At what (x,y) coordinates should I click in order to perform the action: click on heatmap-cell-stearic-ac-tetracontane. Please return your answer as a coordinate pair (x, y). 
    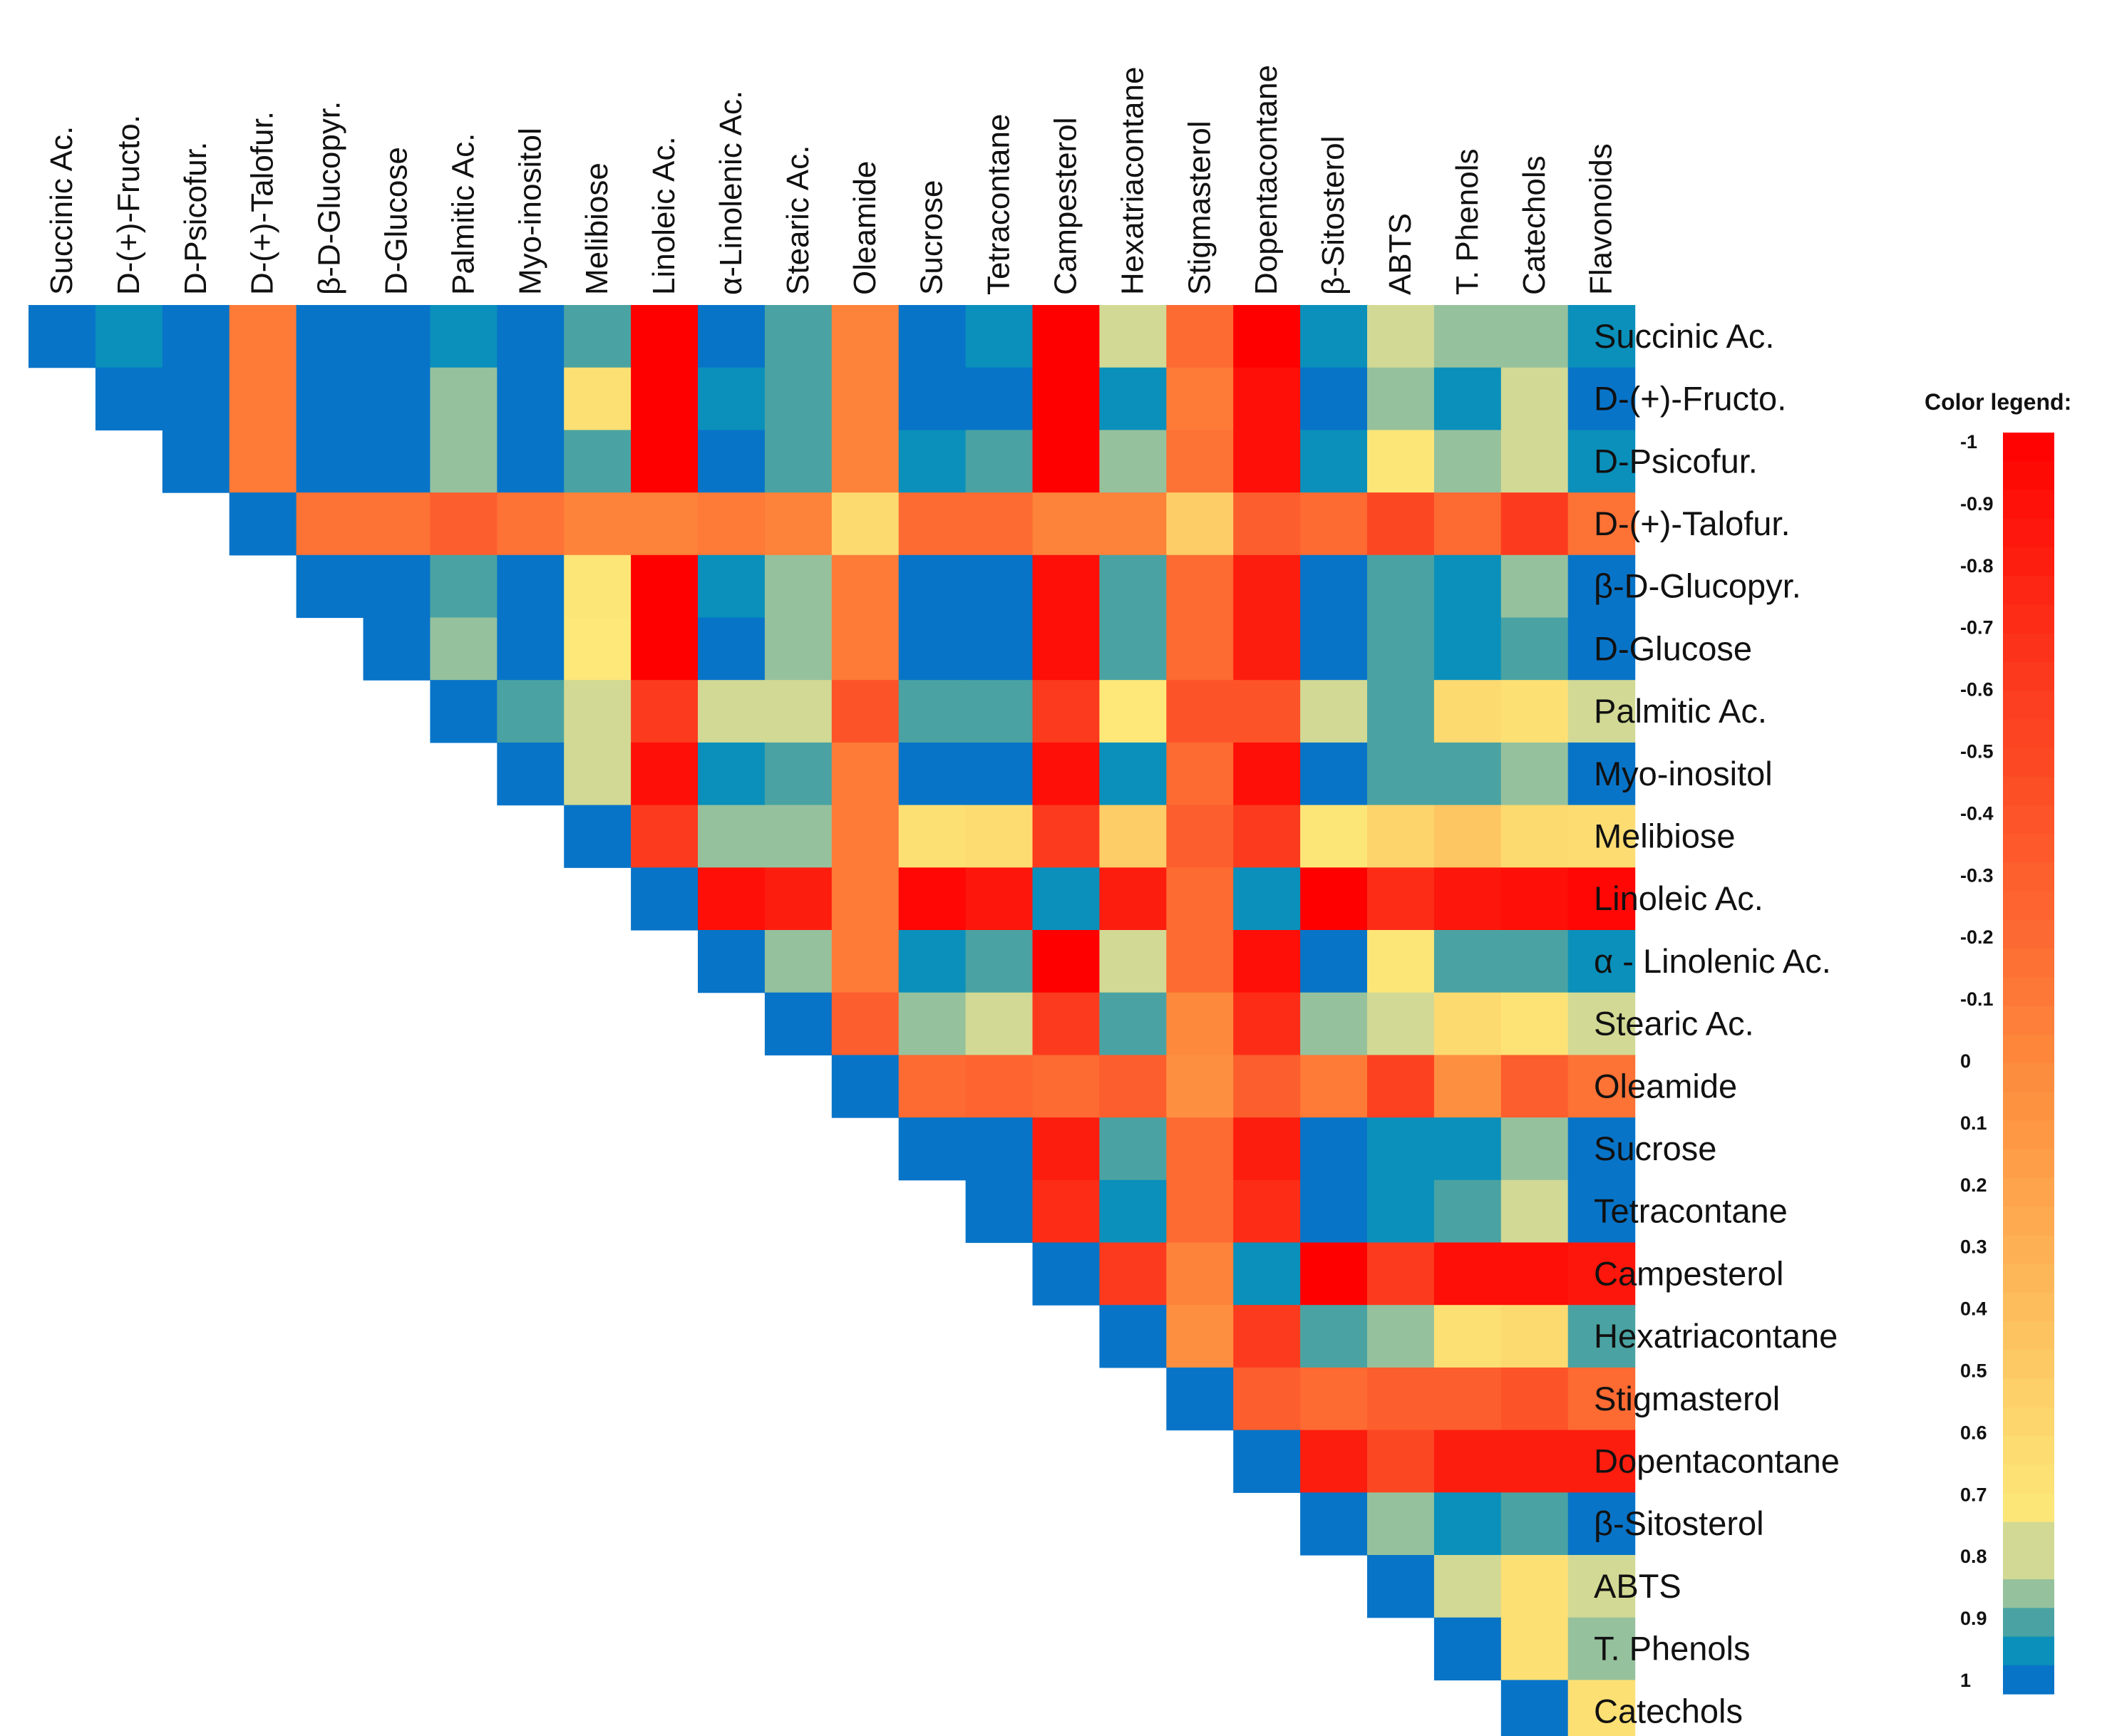
    Looking at the image, I should click on (999, 1024).